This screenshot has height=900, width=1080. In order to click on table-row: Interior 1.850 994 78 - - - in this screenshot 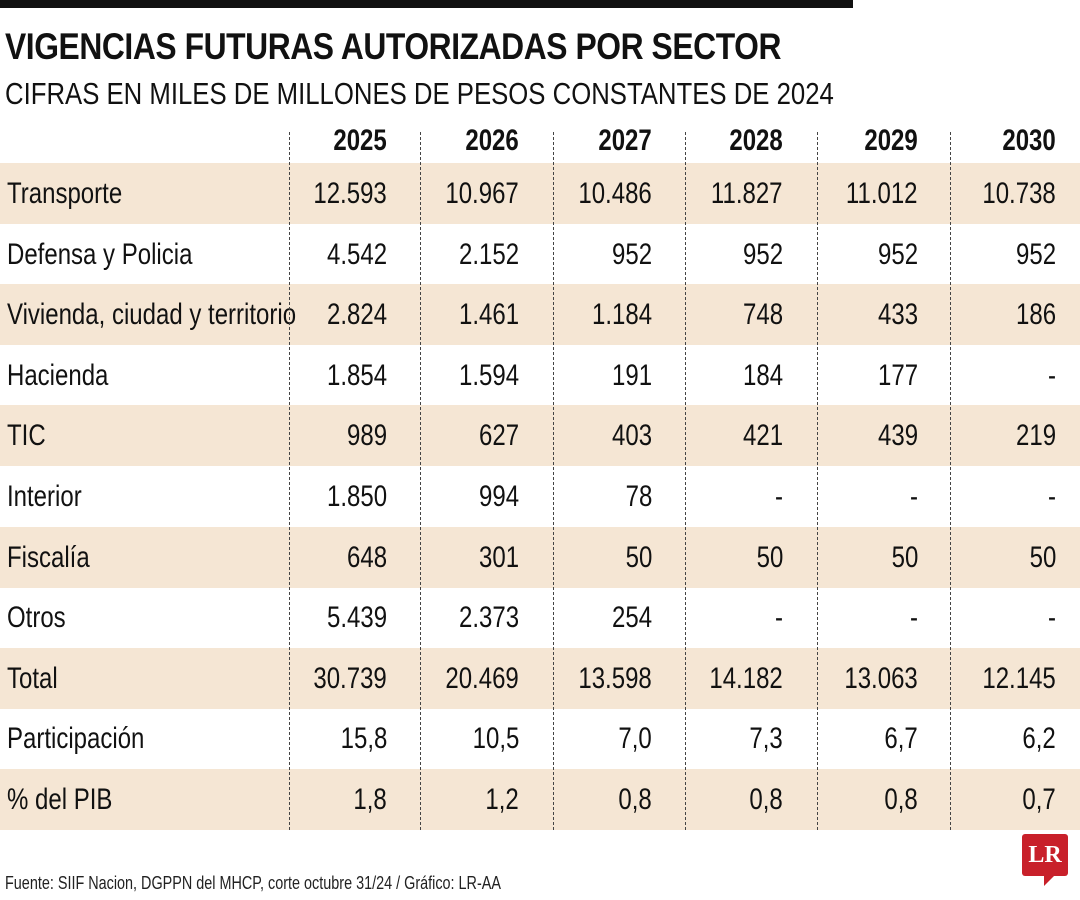, I will do `click(540, 496)`.